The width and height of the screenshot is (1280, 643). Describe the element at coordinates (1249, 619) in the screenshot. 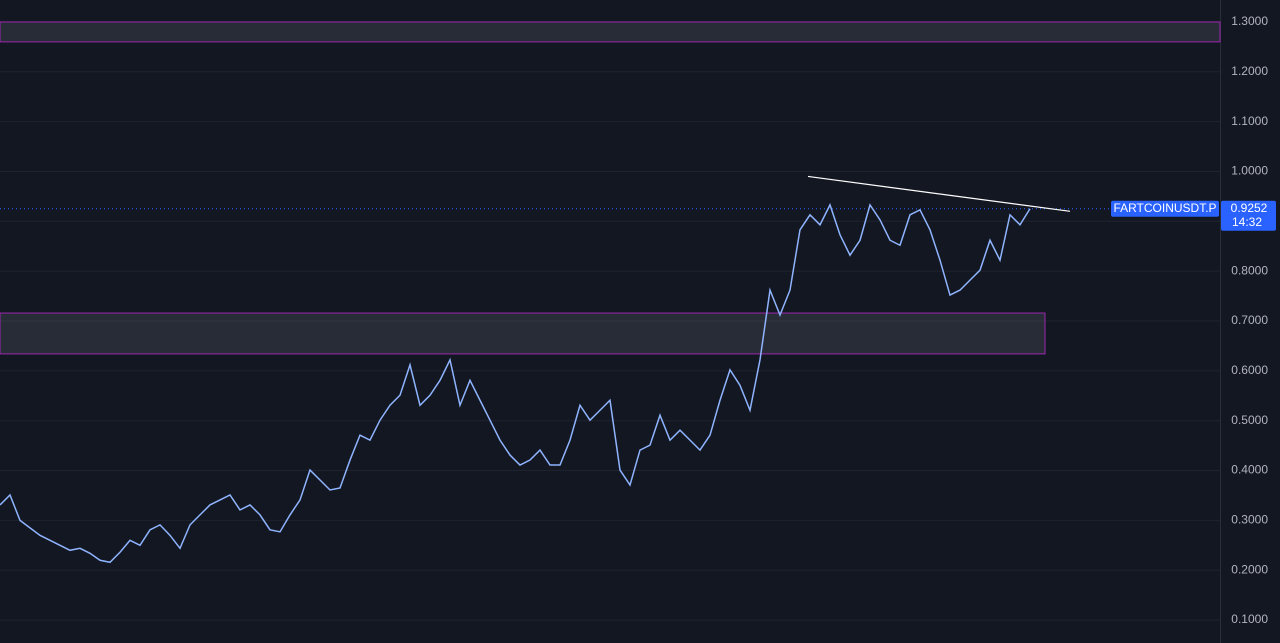

I see `y-tick-label: 0.1000` at that location.